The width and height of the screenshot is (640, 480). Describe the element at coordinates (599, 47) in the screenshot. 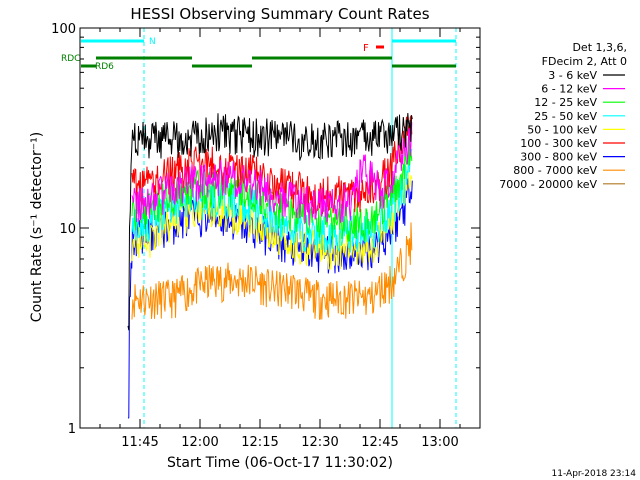

I see `legend-header: Det 1,3,6,` at that location.